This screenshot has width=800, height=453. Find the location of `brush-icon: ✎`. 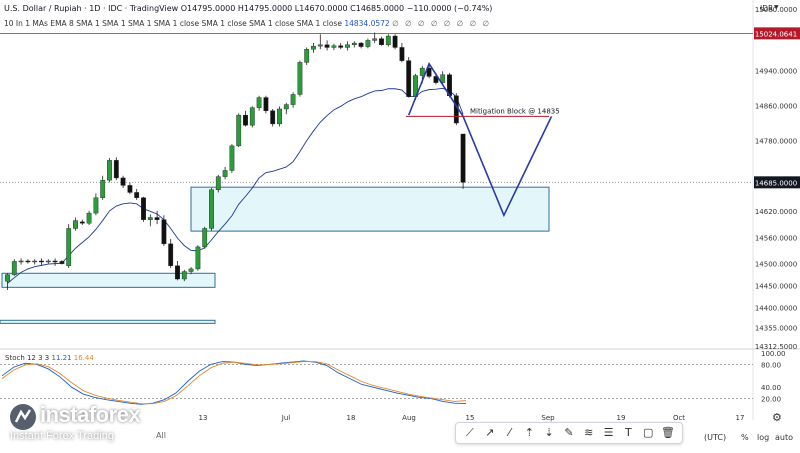

brush-icon: ✎ is located at coordinates (569, 432).